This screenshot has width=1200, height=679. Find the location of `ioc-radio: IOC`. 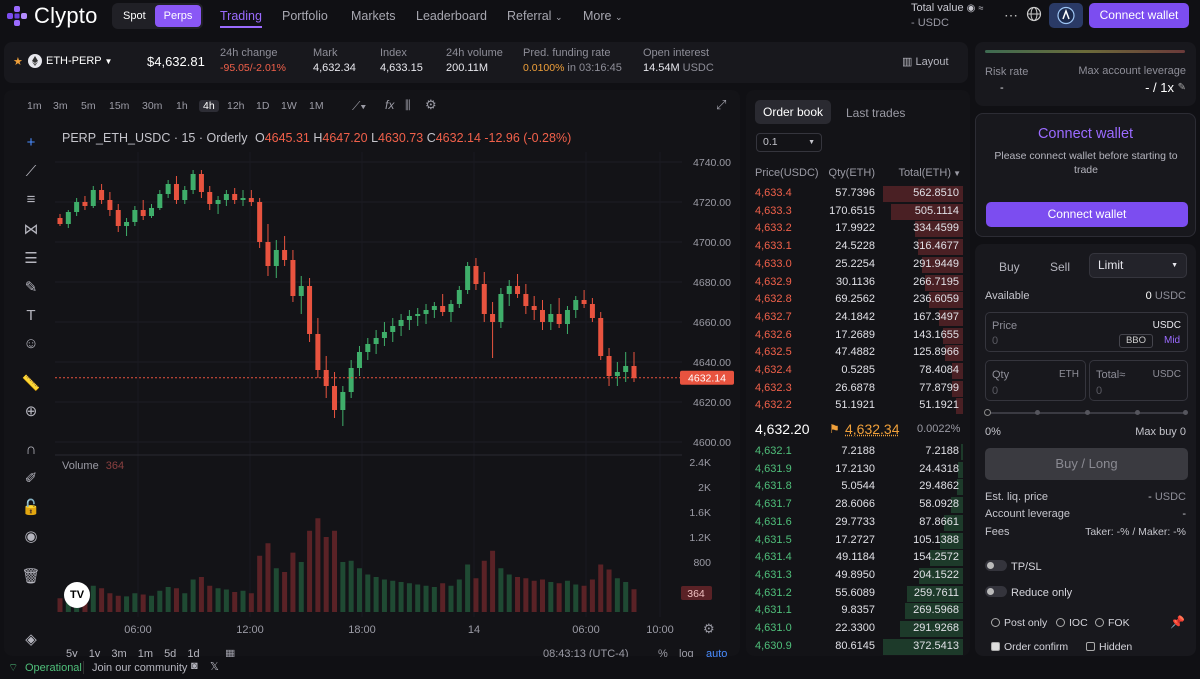

ioc-radio: IOC is located at coordinates (1072, 623).